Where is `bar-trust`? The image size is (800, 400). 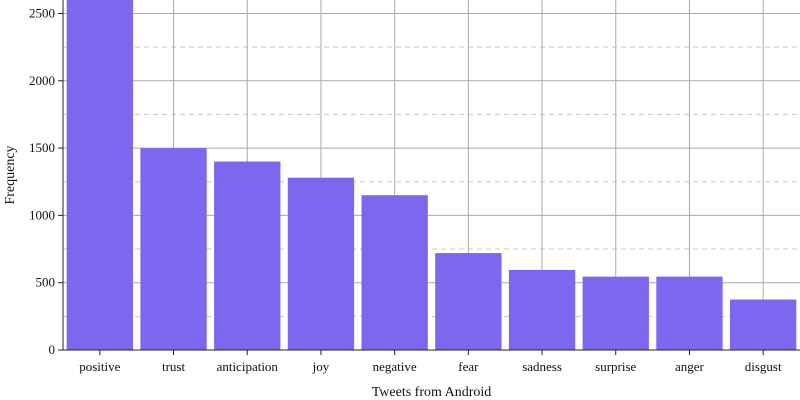
bar-trust is located at coordinates (173, 249).